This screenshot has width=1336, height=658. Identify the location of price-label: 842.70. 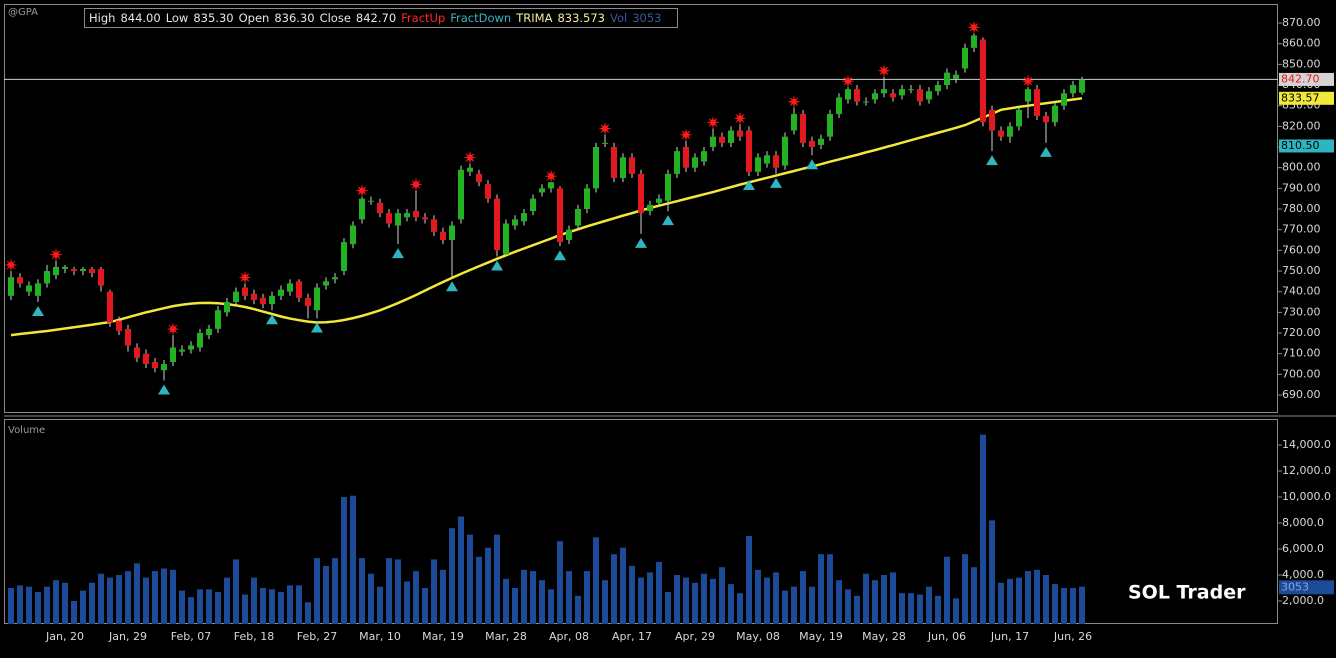
(1300, 78).